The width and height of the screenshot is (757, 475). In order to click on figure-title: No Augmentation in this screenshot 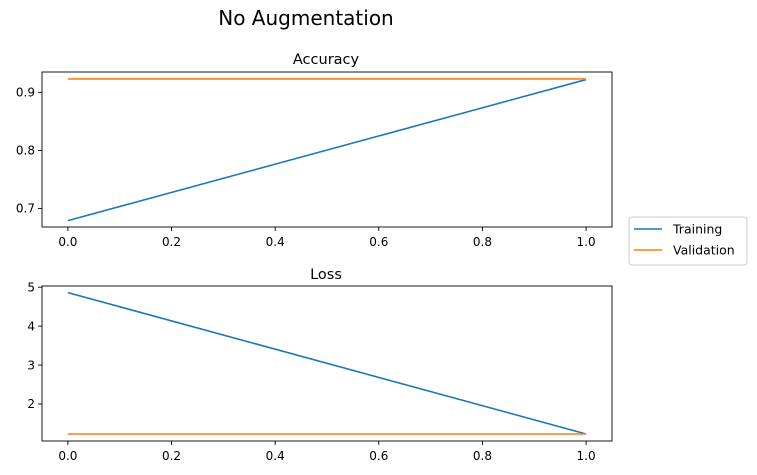, I will do `click(305, 18)`.